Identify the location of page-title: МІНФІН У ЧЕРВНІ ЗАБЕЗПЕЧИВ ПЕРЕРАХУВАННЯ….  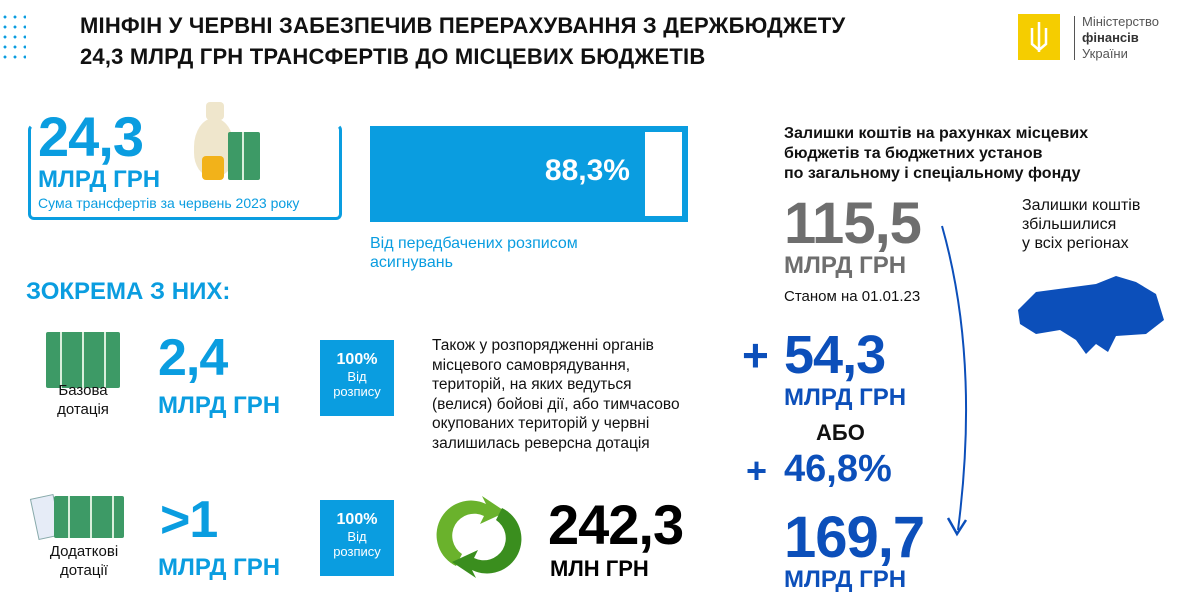
(462, 41).